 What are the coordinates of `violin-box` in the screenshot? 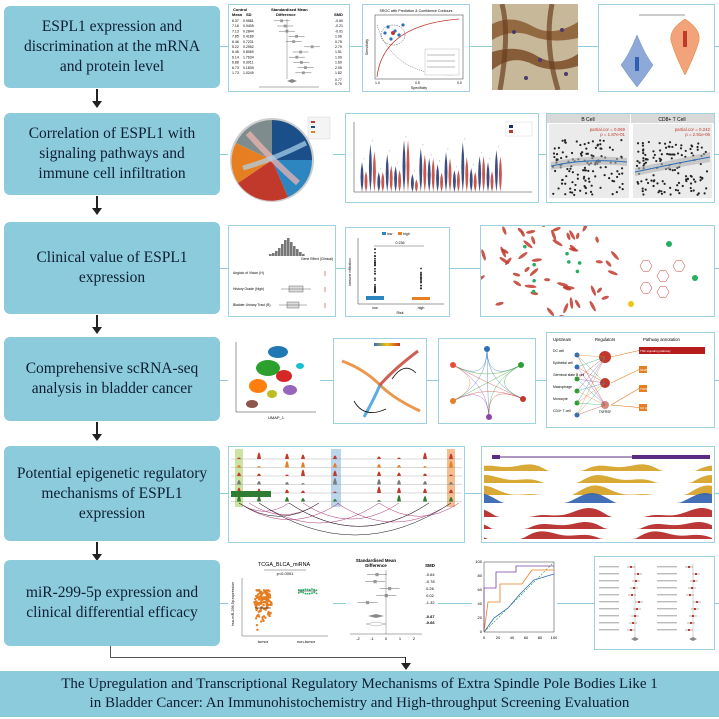 It's located at (685, 39).